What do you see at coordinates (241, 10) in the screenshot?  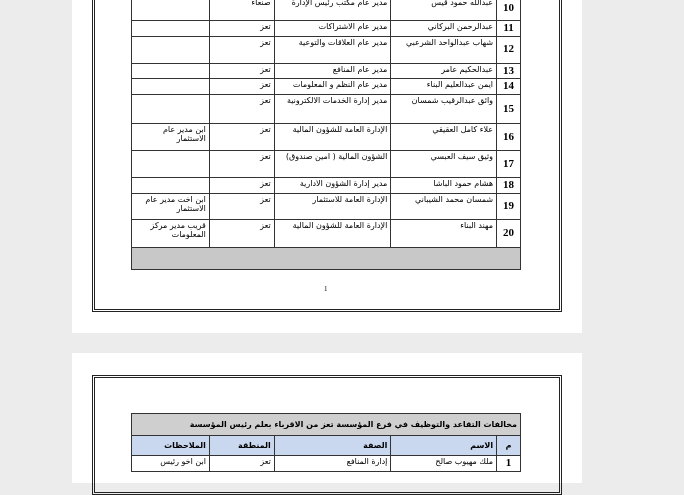 I see `cell-region: صنعاء` at bounding box center [241, 10].